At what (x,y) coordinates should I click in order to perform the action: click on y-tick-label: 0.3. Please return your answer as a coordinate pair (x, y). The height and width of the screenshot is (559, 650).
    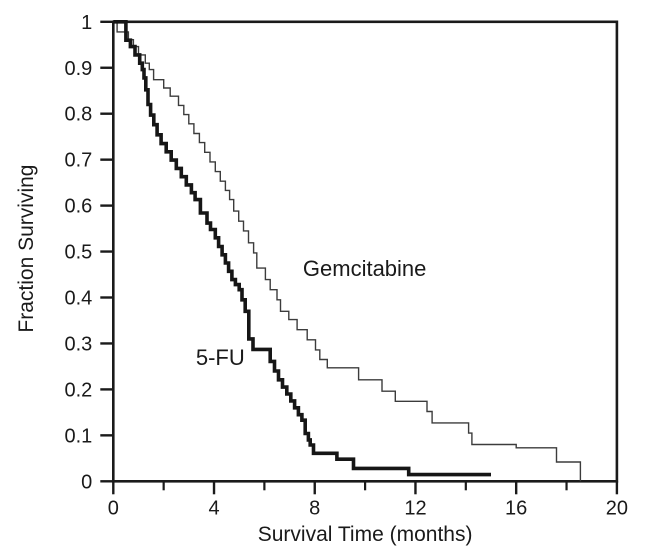
    Looking at the image, I should click on (78, 344).